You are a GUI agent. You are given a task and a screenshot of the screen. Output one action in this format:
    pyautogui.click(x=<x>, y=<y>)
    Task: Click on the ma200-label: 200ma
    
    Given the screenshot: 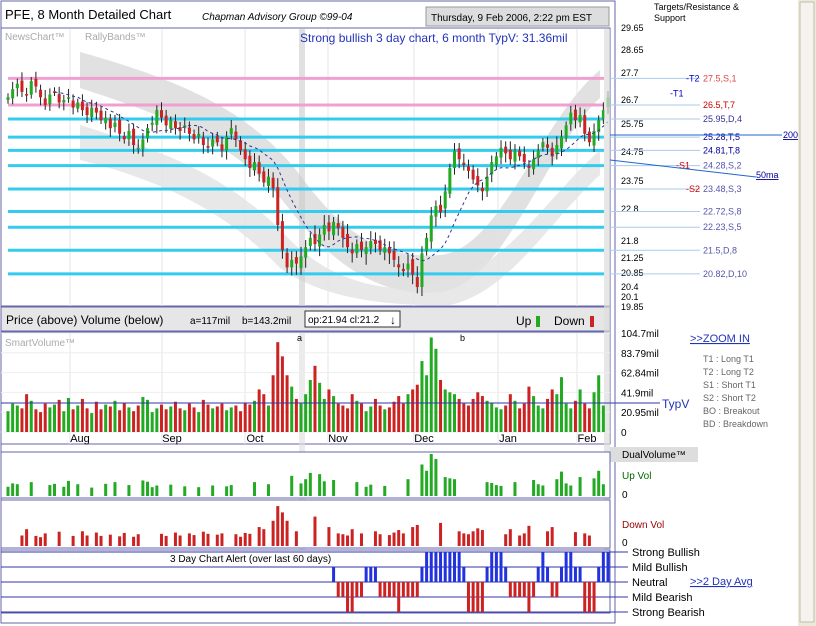 What is the action you would take?
    pyautogui.click(x=797, y=135)
    